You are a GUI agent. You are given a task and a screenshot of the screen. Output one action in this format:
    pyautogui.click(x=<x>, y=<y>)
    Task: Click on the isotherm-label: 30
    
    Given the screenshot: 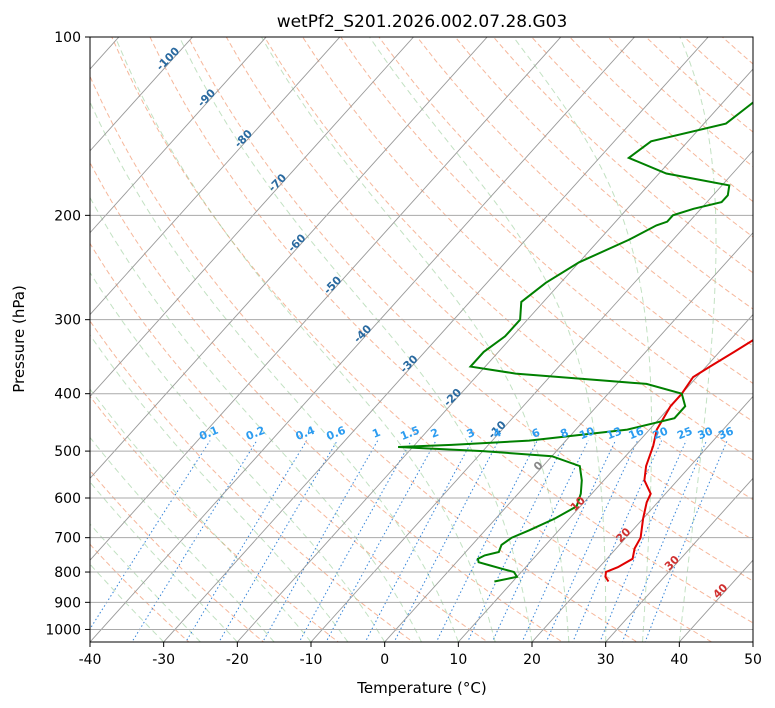 What is the action you would take?
    pyautogui.click(x=672, y=563)
    